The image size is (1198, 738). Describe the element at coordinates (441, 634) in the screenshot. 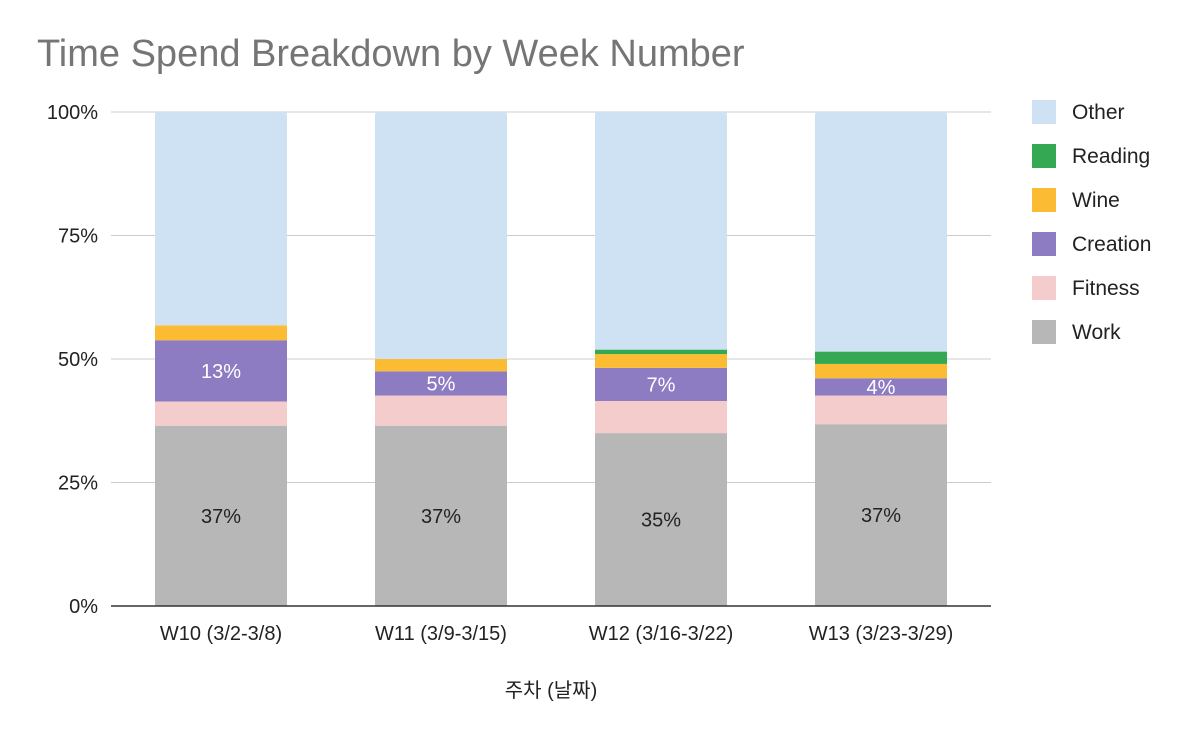

I see `x-tick-label: W11 (3/9-3/15)` at that location.